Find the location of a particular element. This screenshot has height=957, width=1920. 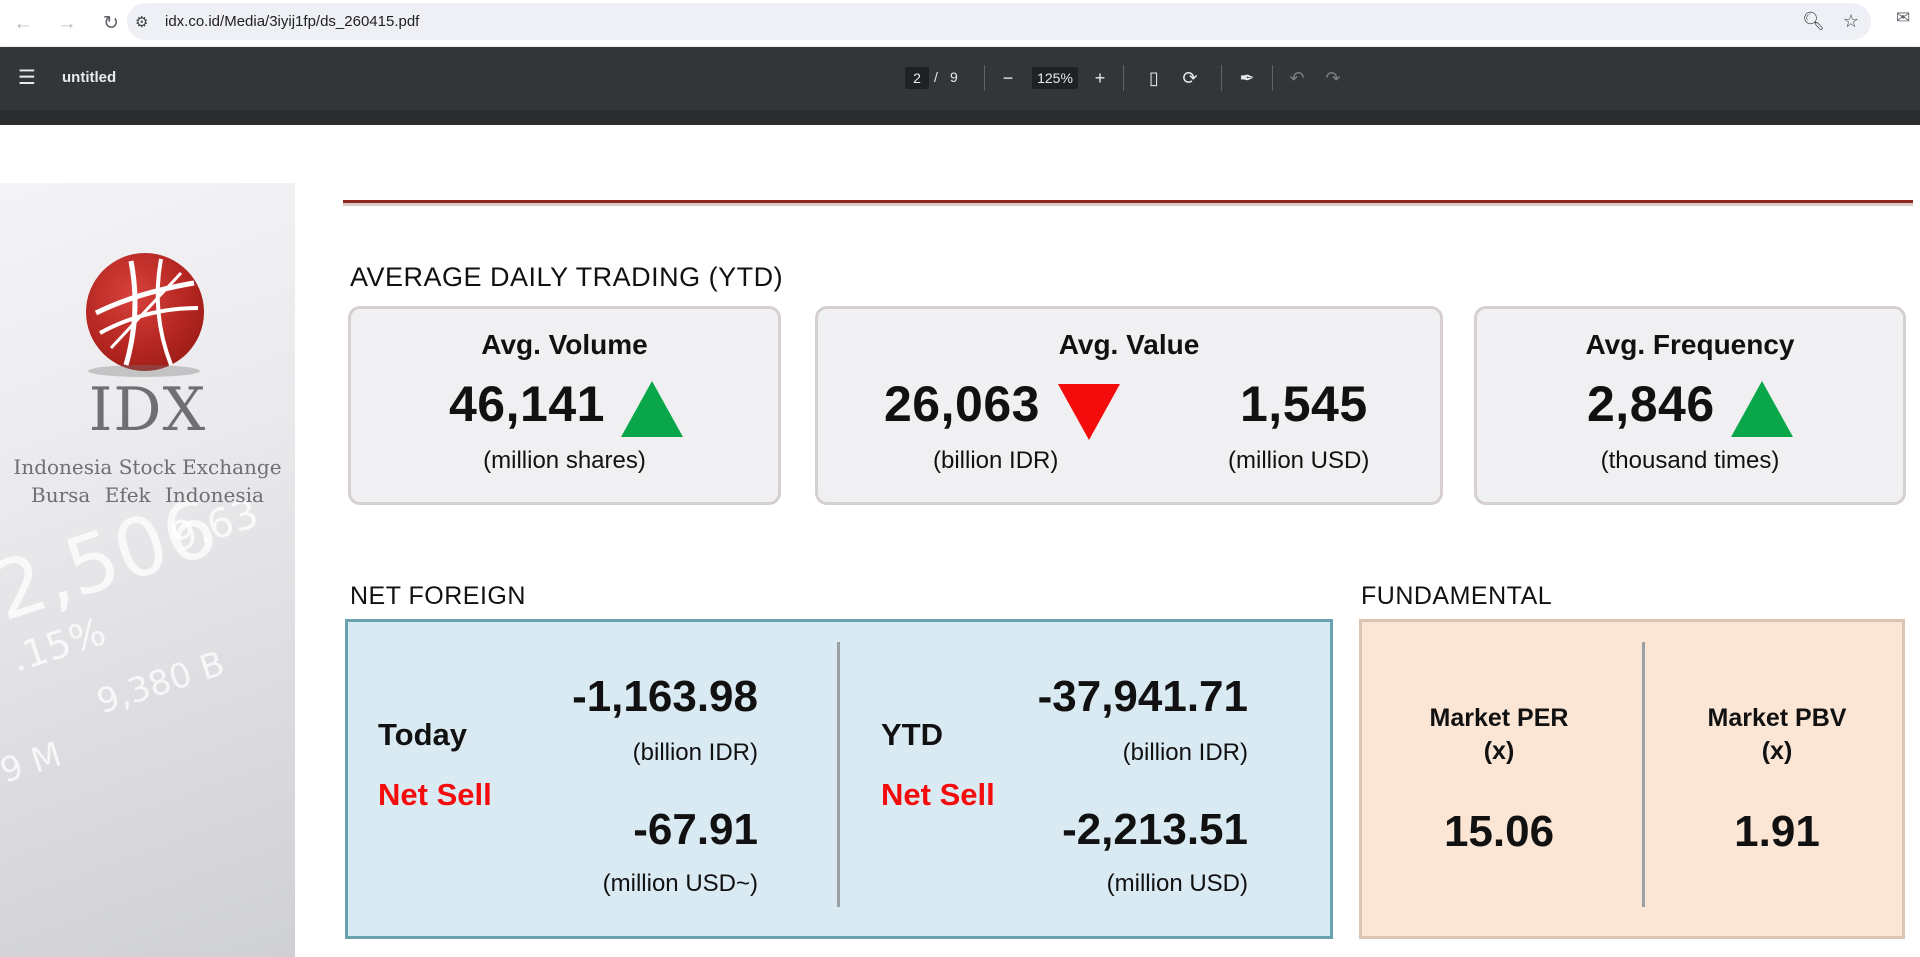

pdf-toolbar: ☰ untitled 2 / 9 − 125% + ▯ ⟳ ✒ ↶ ↷ is located at coordinates (960, 78).